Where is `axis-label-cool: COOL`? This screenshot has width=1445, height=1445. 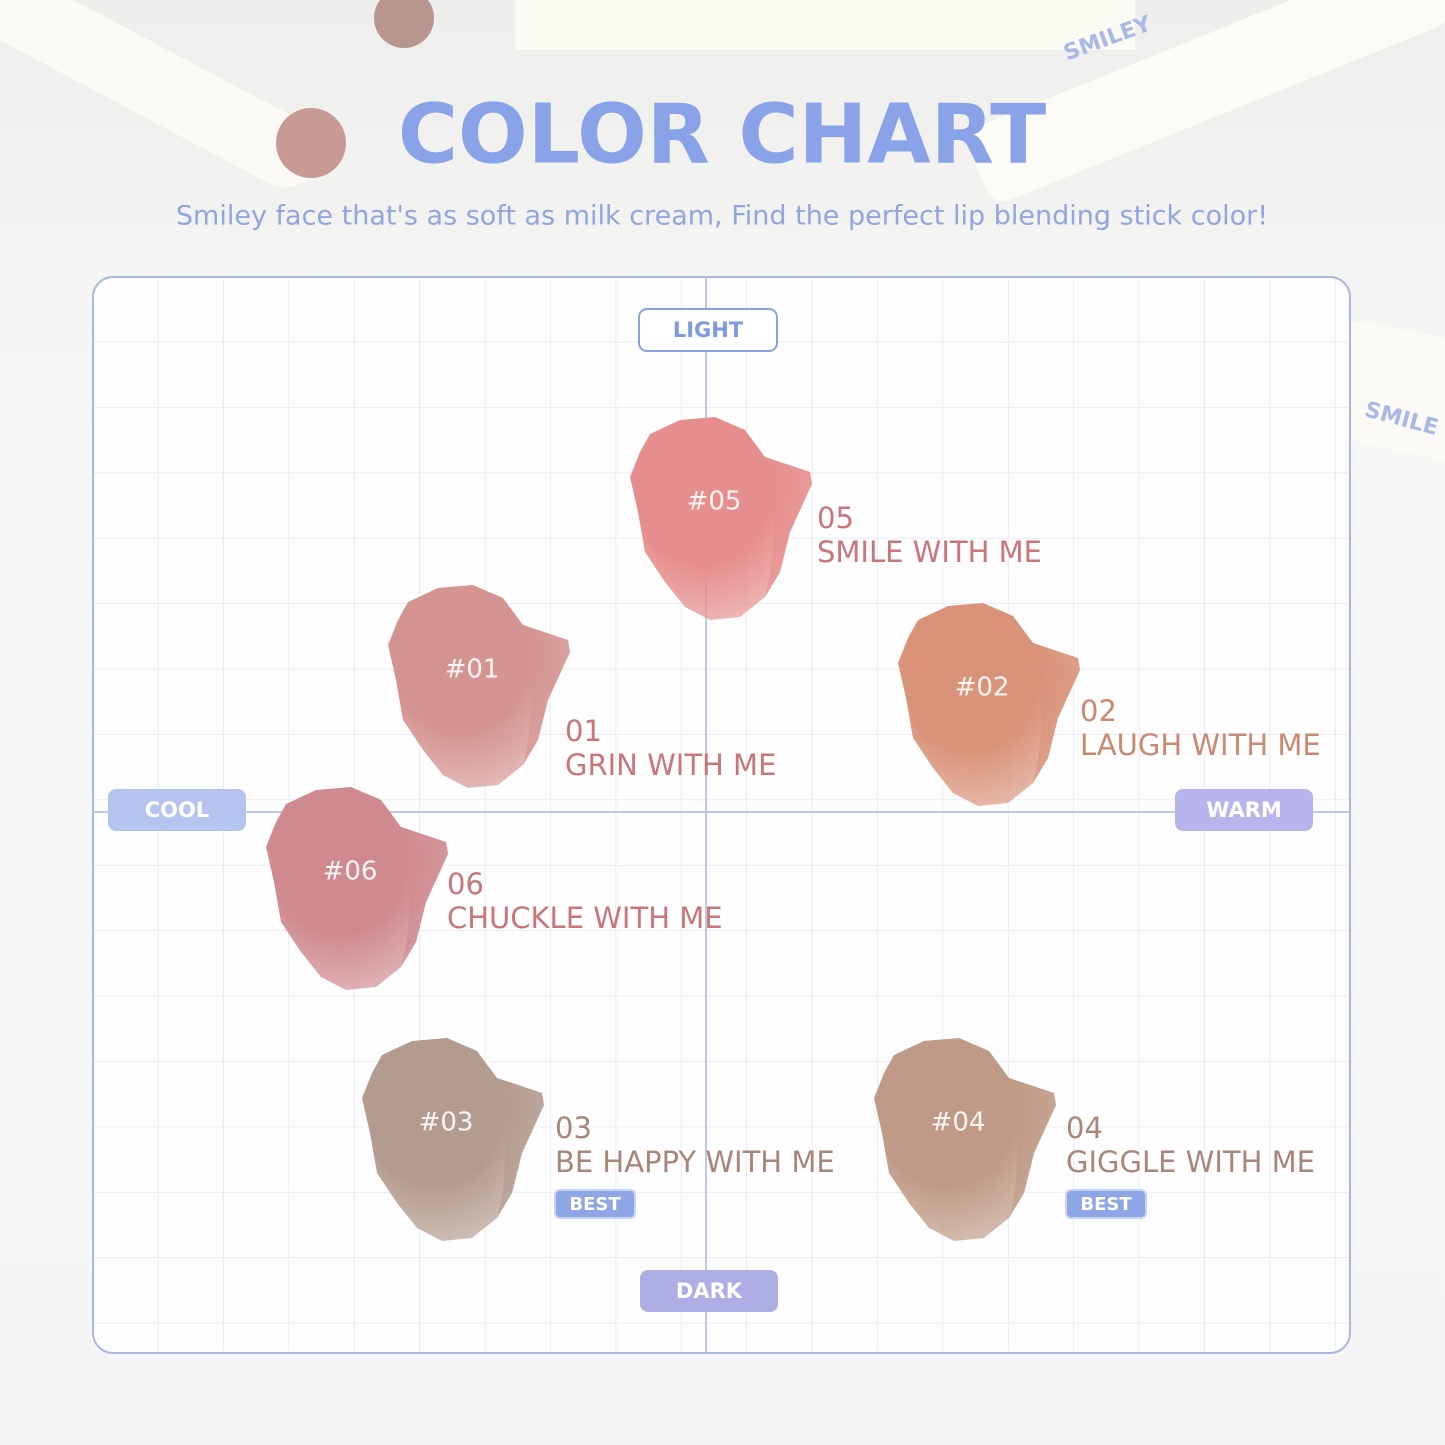 axis-label-cool: COOL is located at coordinates (177, 810).